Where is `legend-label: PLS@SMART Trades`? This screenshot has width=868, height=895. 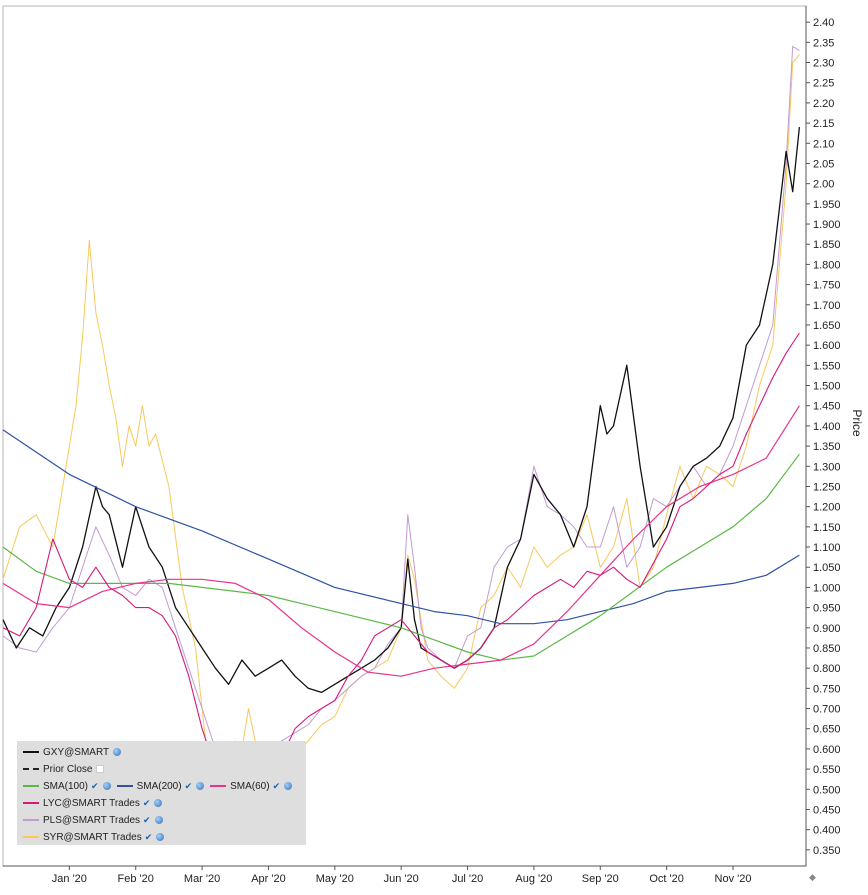 legend-label: PLS@SMART Trades is located at coordinates (92, 820).